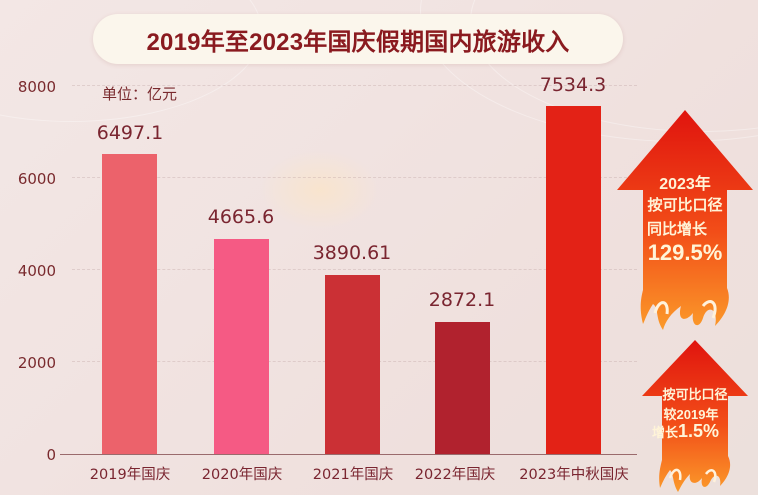 This screenshot has width=758, height=495. I want to click on x-axis-line, so click(348, 454).